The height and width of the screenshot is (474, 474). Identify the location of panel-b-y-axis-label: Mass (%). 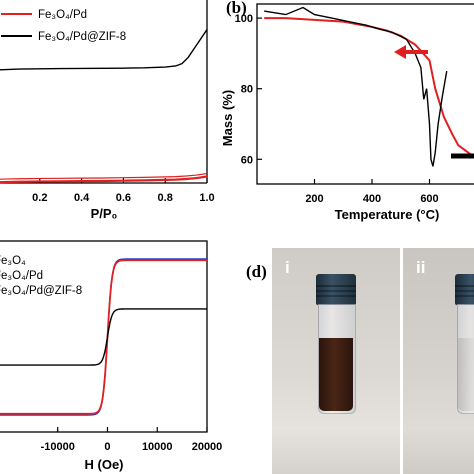
(227, 118).